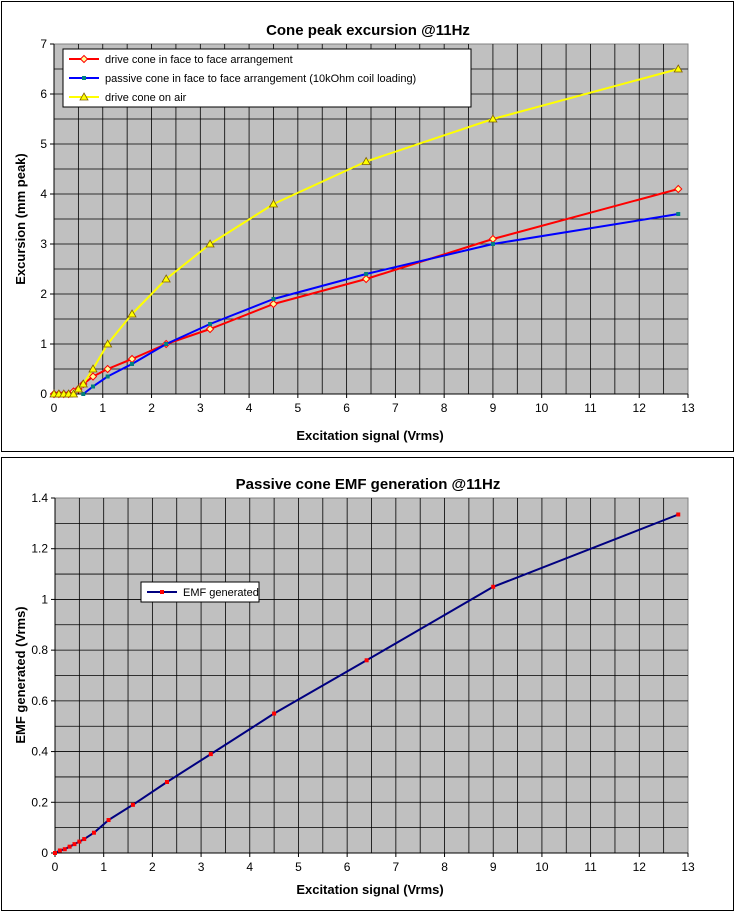 This screenshot has width=736, height=912. I want to click on chart1-x-tick-label: 12, so click(640, 408).